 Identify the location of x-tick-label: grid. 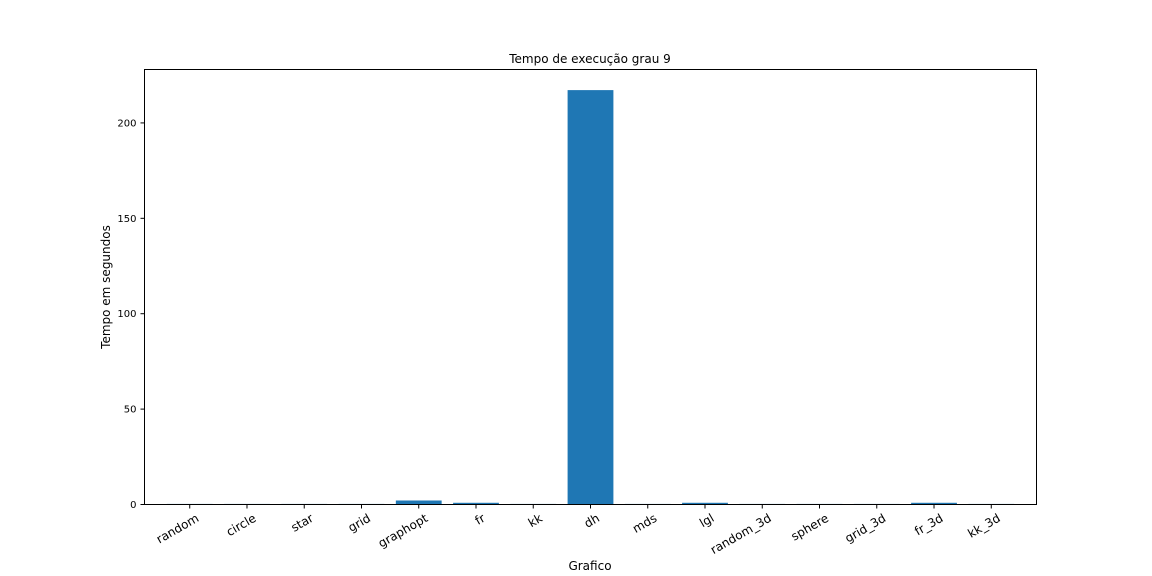
(359, 523).